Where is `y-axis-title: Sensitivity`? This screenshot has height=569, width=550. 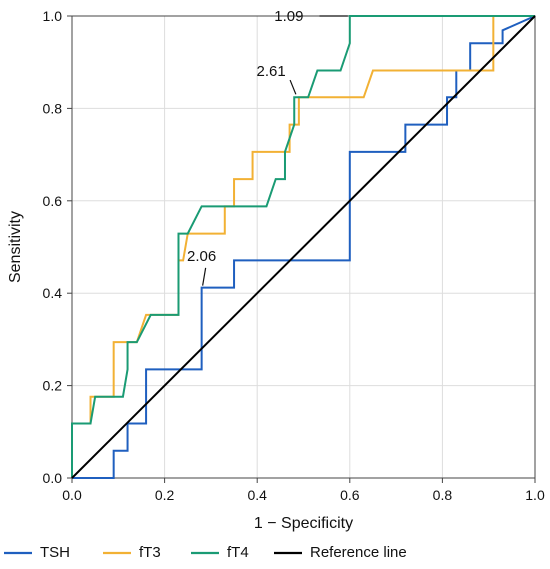 y-axis-title: Sensitivity is located at coordinates (15, 247).